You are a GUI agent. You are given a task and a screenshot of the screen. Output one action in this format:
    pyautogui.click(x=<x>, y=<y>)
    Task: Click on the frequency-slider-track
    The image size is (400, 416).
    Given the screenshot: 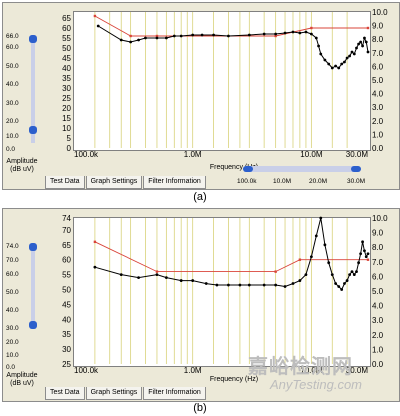 What is the action you would take?
    pyautogui.click(x=302, y=169)
    